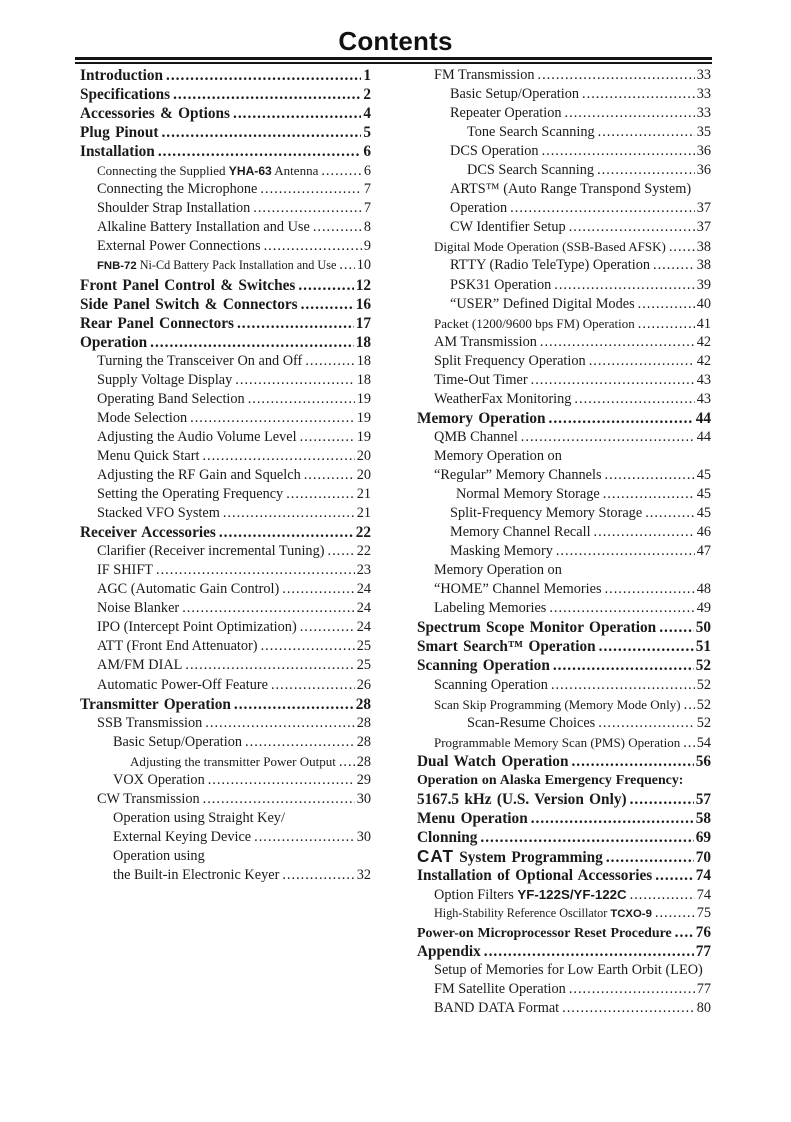 Image resolution: width=791 pixels, height=1122 pixels. I want to click on toc-entry: External Power Connections 9, so click(225, 246).